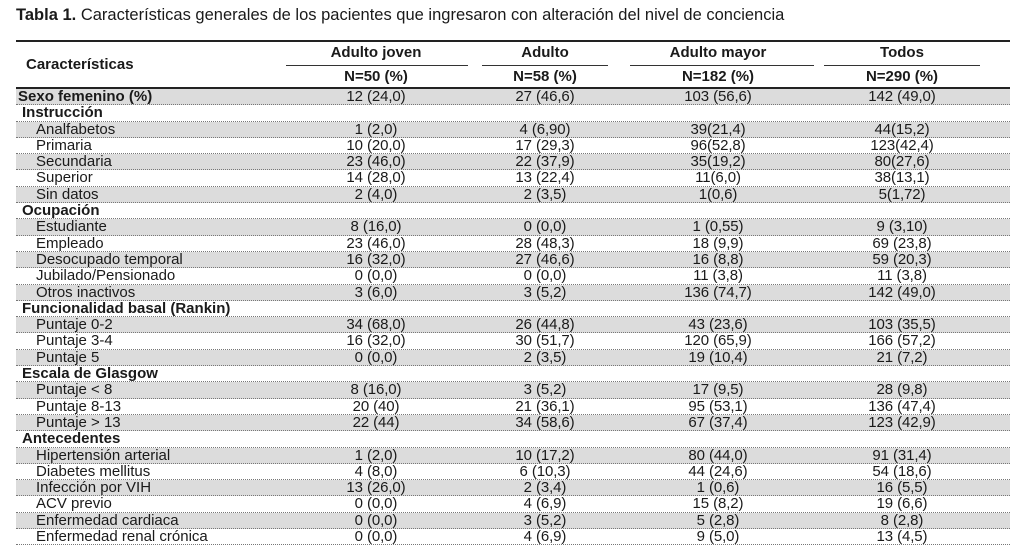  What do you see at coordinates (902, 341) in the screenshot?
I see `table-cell: 166 (57,2)` at bounding box center [902, 341].